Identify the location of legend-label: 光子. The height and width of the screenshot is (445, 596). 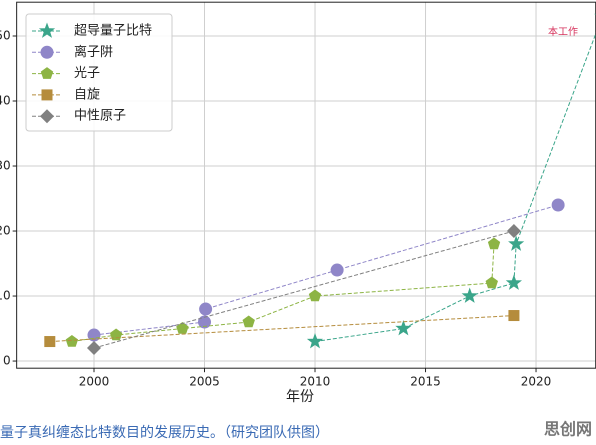
(87, 73).